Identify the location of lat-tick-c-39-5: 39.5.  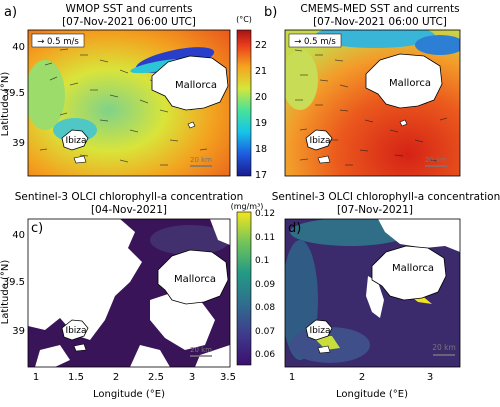
(14, 282).